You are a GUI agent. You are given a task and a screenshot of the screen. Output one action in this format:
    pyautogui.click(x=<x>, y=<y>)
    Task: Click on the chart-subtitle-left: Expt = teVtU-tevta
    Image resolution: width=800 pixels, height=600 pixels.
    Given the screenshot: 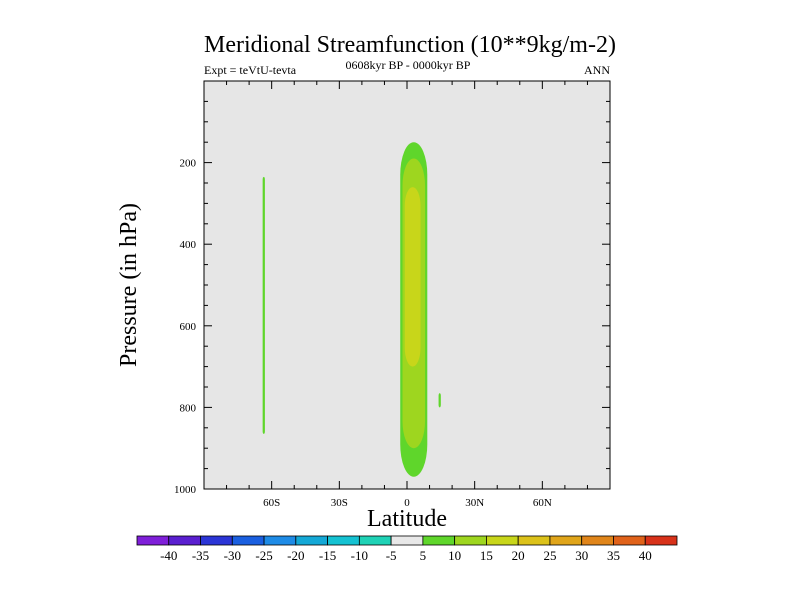 What is the action you would take?
    pyautogui.click(x=250, y=70)
    